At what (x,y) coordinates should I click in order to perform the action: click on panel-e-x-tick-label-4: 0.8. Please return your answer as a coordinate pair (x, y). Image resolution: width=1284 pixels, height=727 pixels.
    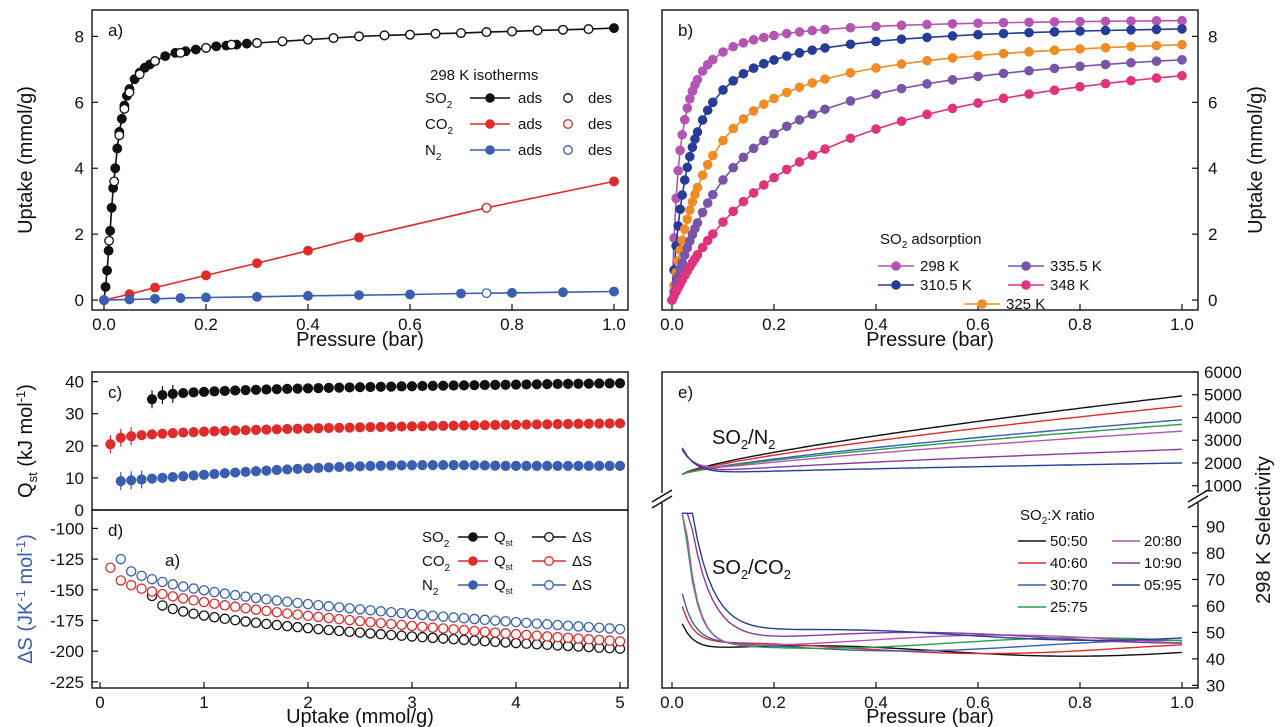
    Looking at the image, I should click on (1080, 702).